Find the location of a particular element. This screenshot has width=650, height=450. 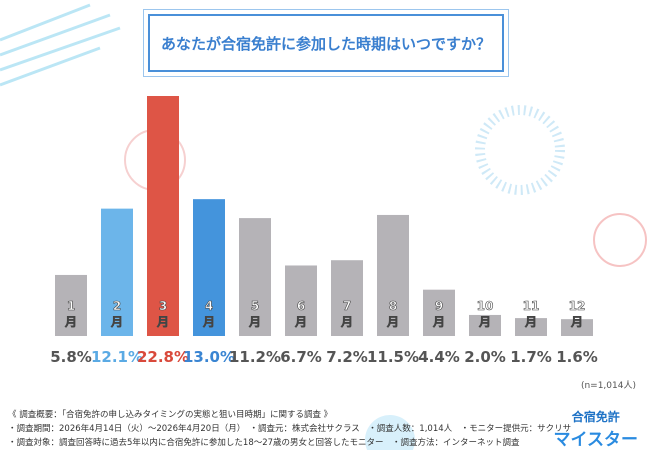

footer-line-1: 《 調査概要：「合宿免許の申し込みタイミングの実態と狙い目時期」に関する調査 》 is located at coordinates (170, 415).